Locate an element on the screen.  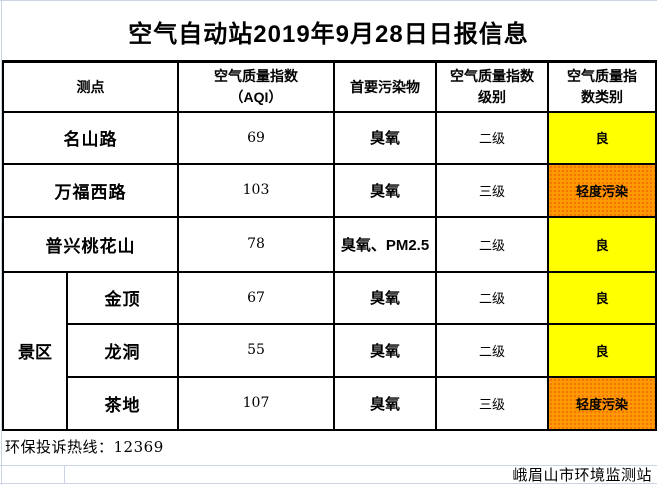
aqi-cell: 107 is located at coordinates (256, 403).